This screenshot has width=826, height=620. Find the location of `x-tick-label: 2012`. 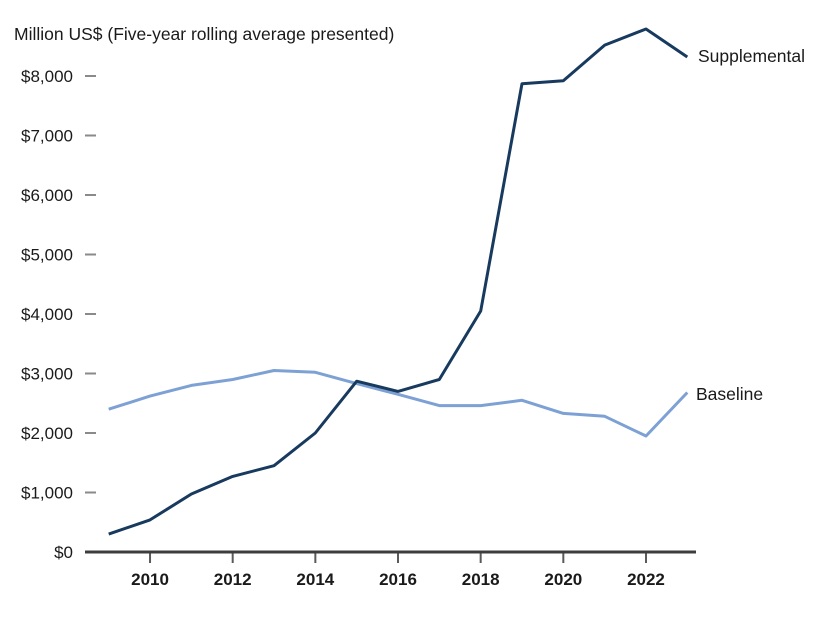

x-tick-label: 2012 is located at coordinates (233, 579).